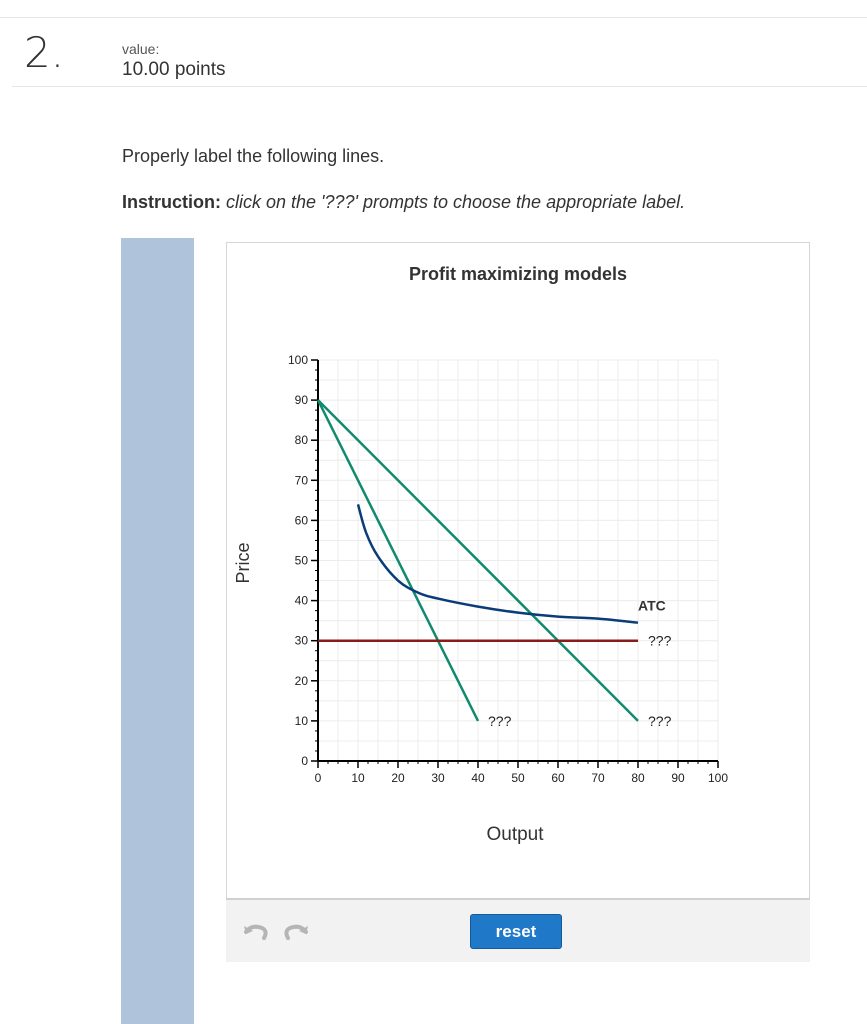 This screenshot has height=1024, width=867. Describe the element at coordinates (302, 561) in the screenshot. I see `y-tick-label: 50` at that location.